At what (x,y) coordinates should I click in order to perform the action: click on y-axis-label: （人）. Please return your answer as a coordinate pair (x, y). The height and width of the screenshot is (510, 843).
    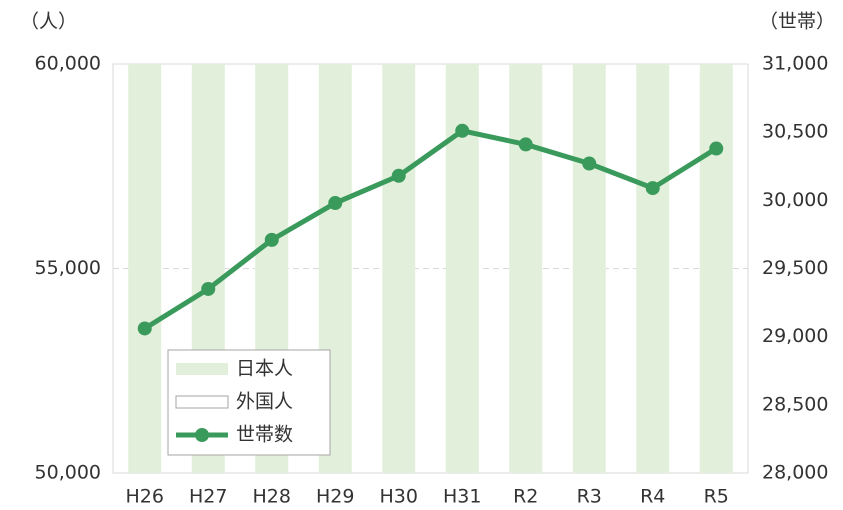
    Looking at the image, I should click on (48, 22).